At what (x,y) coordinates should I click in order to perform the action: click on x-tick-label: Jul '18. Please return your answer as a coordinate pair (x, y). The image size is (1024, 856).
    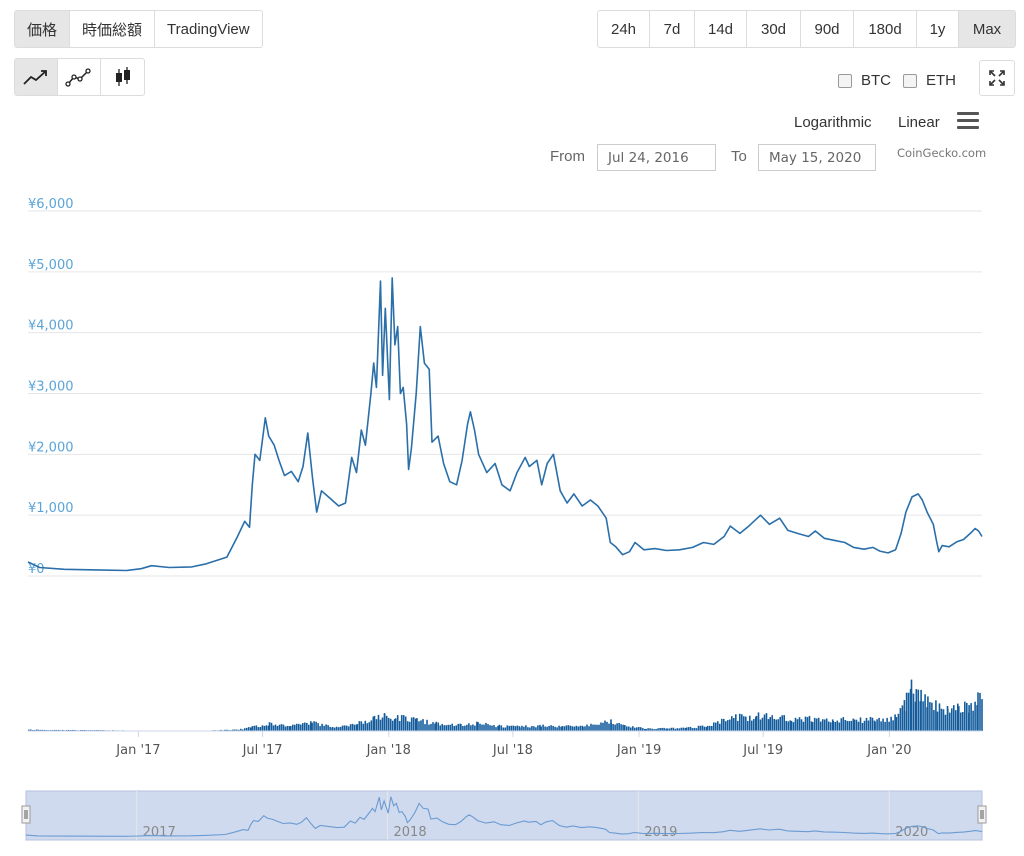
    Looking at the image, I should click on (512, 750).